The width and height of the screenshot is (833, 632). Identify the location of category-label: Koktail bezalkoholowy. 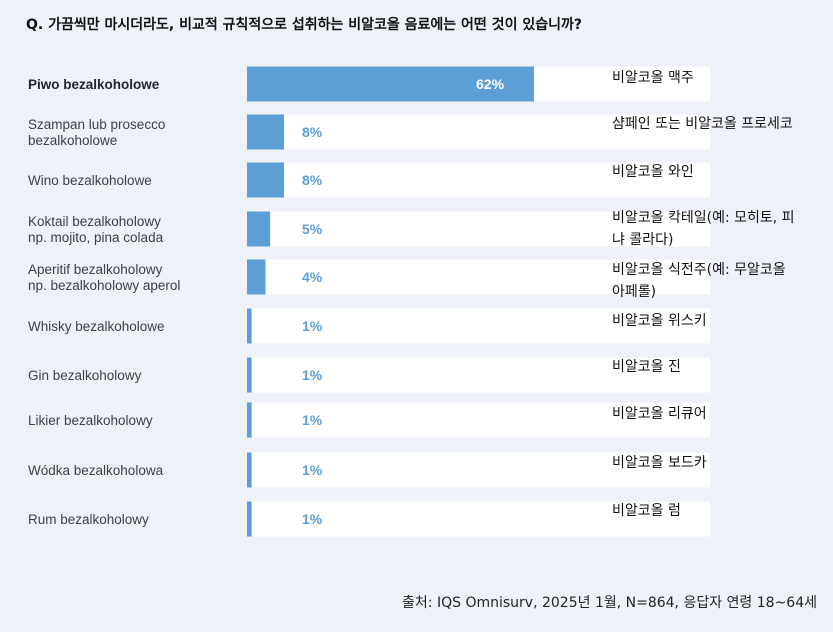
(94, 221).